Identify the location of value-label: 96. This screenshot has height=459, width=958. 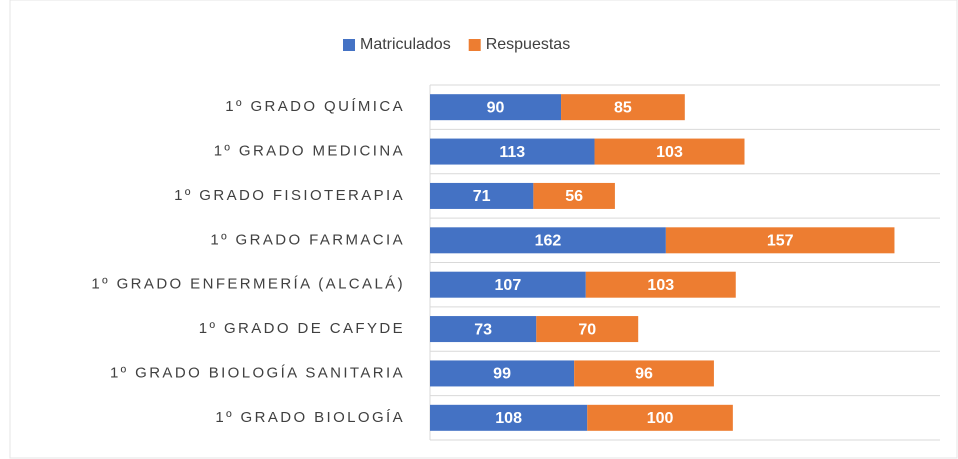
(644, 374).